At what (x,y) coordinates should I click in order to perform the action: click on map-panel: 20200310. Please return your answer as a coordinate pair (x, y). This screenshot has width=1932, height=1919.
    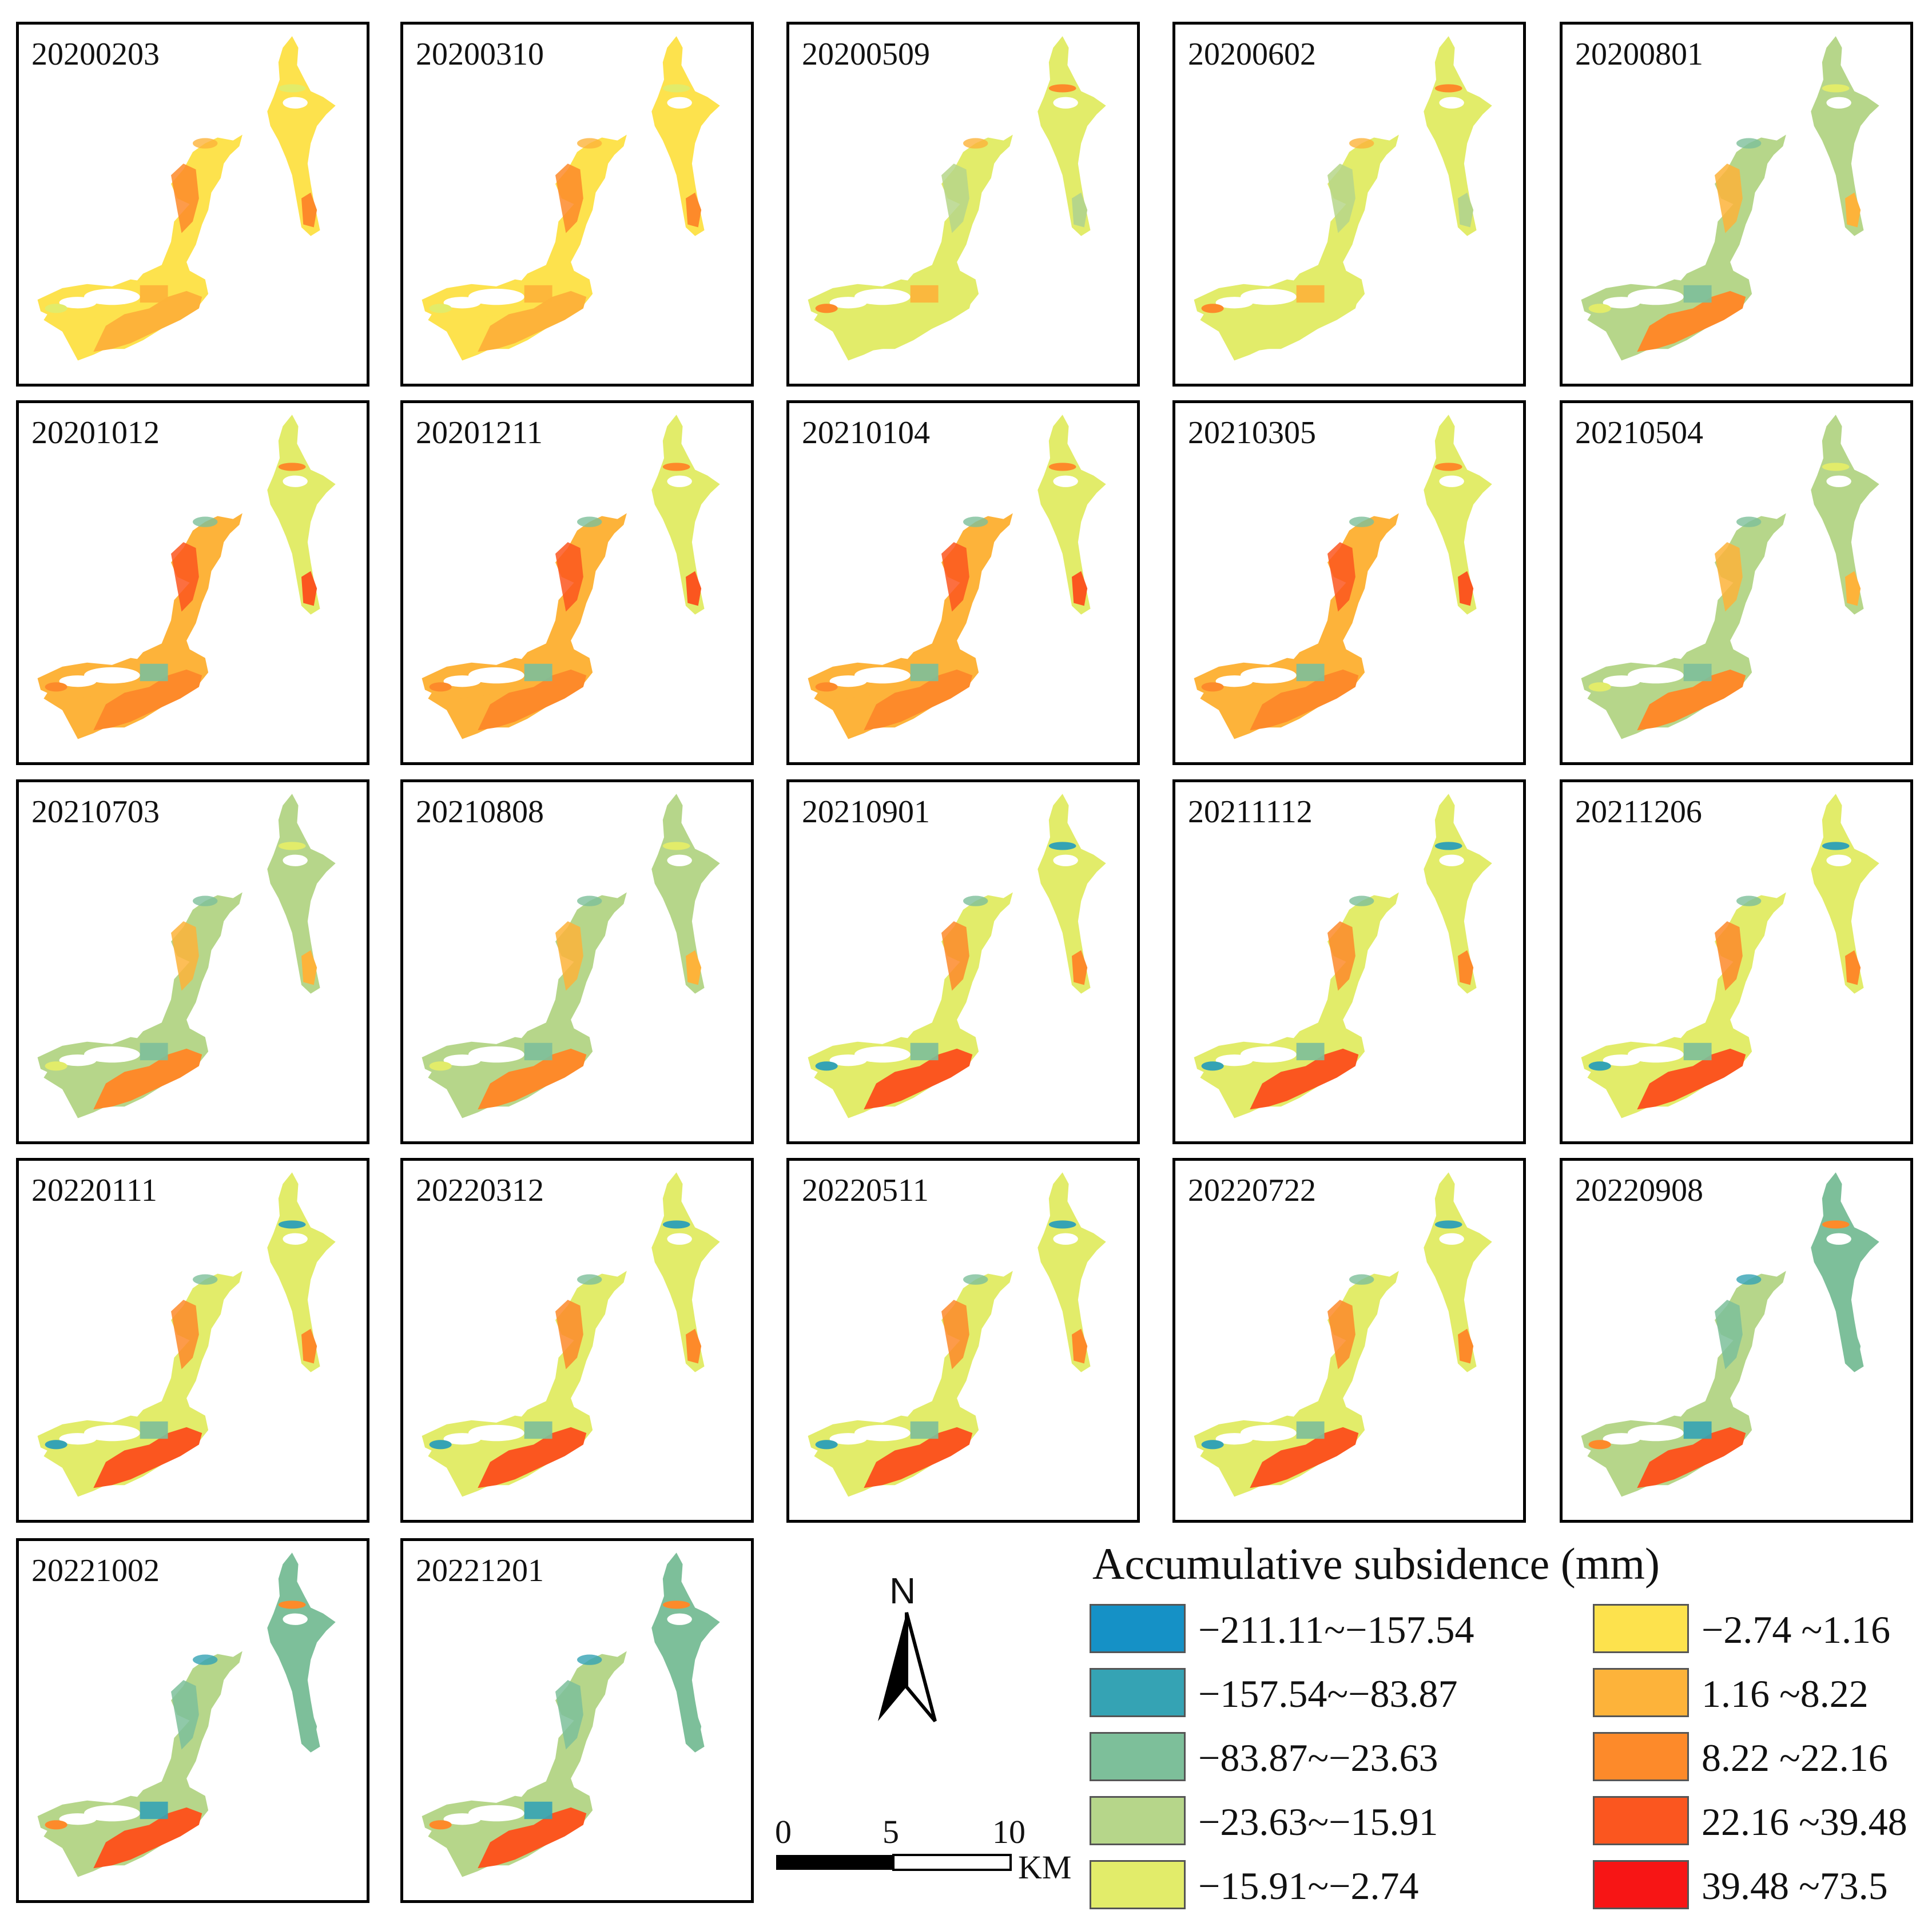
    Looking at the image, I should click on (577, 204).